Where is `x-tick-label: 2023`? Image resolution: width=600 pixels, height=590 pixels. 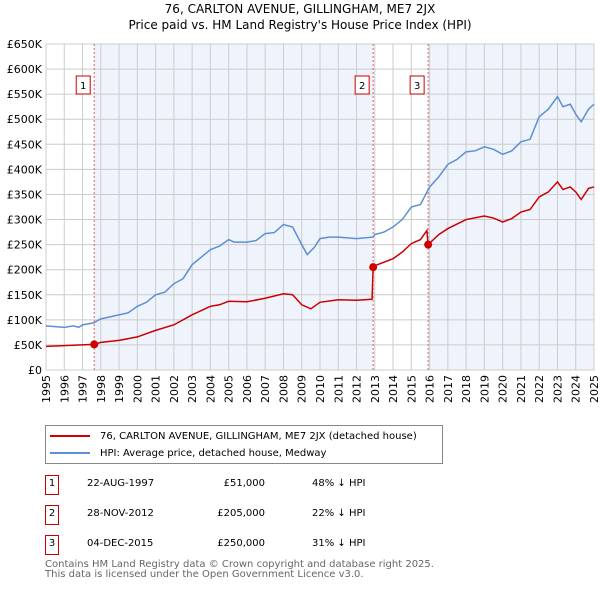
x-tick-label: 2023 is located at coordinates (557, 389).